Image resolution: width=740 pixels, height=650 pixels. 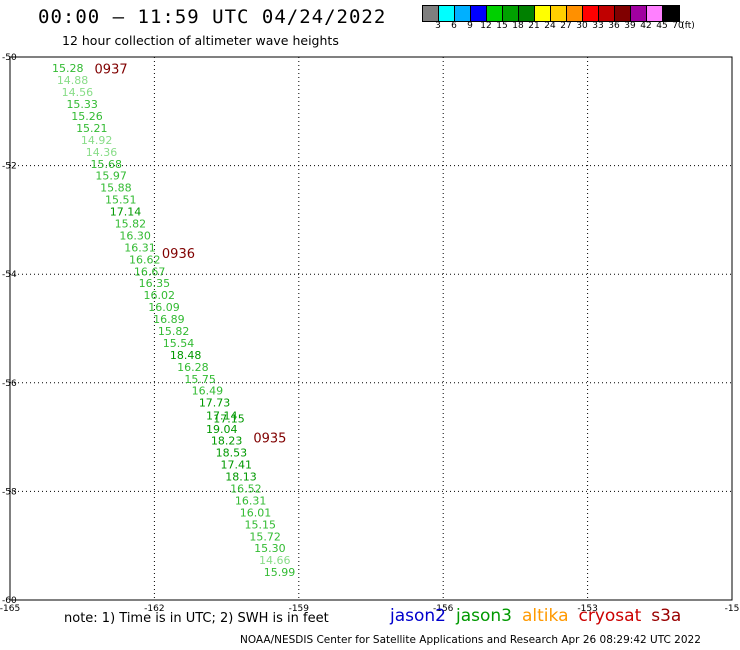 I want to click on wave-height-label: 14.36, so click(x=102, y=152).